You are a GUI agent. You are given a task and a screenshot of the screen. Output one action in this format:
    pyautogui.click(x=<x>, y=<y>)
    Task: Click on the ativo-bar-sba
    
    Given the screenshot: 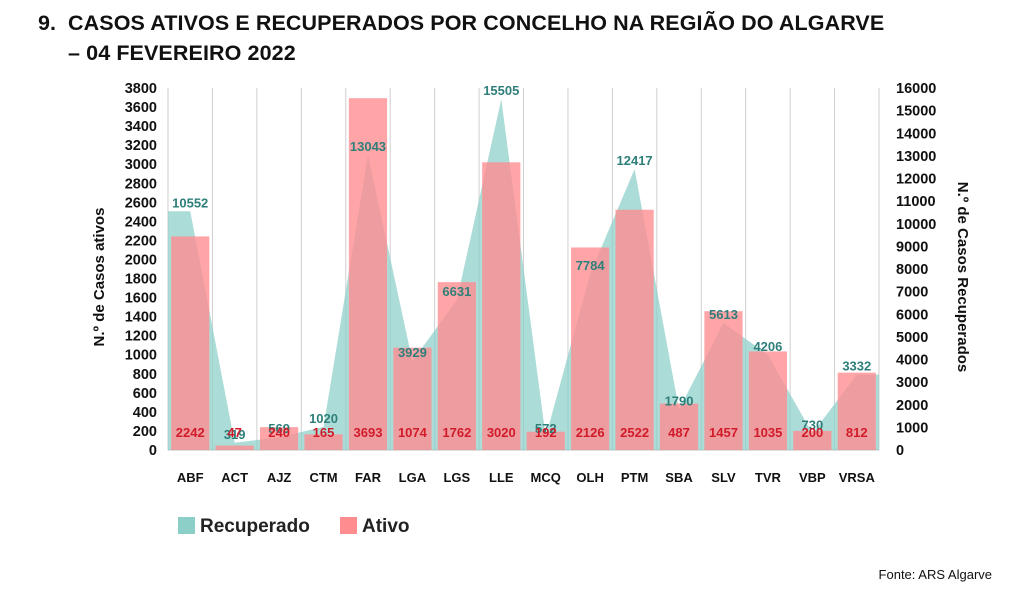 What is the action you would take?
    pyautogui.click(x=679, y=426)
    